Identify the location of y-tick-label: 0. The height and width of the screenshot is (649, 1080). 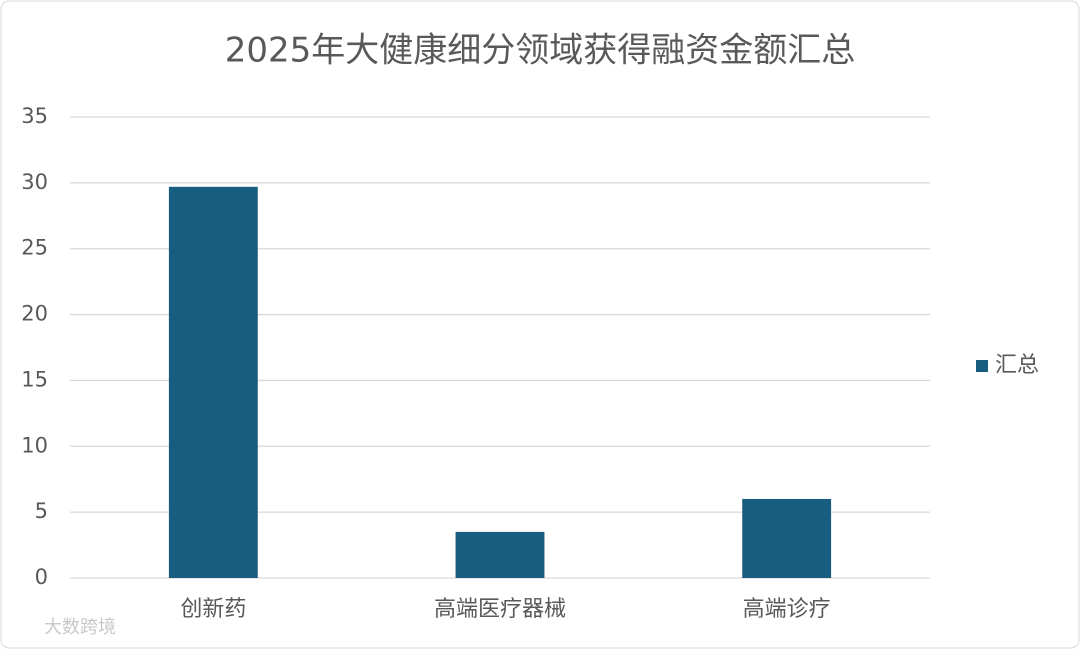
(41, 577).